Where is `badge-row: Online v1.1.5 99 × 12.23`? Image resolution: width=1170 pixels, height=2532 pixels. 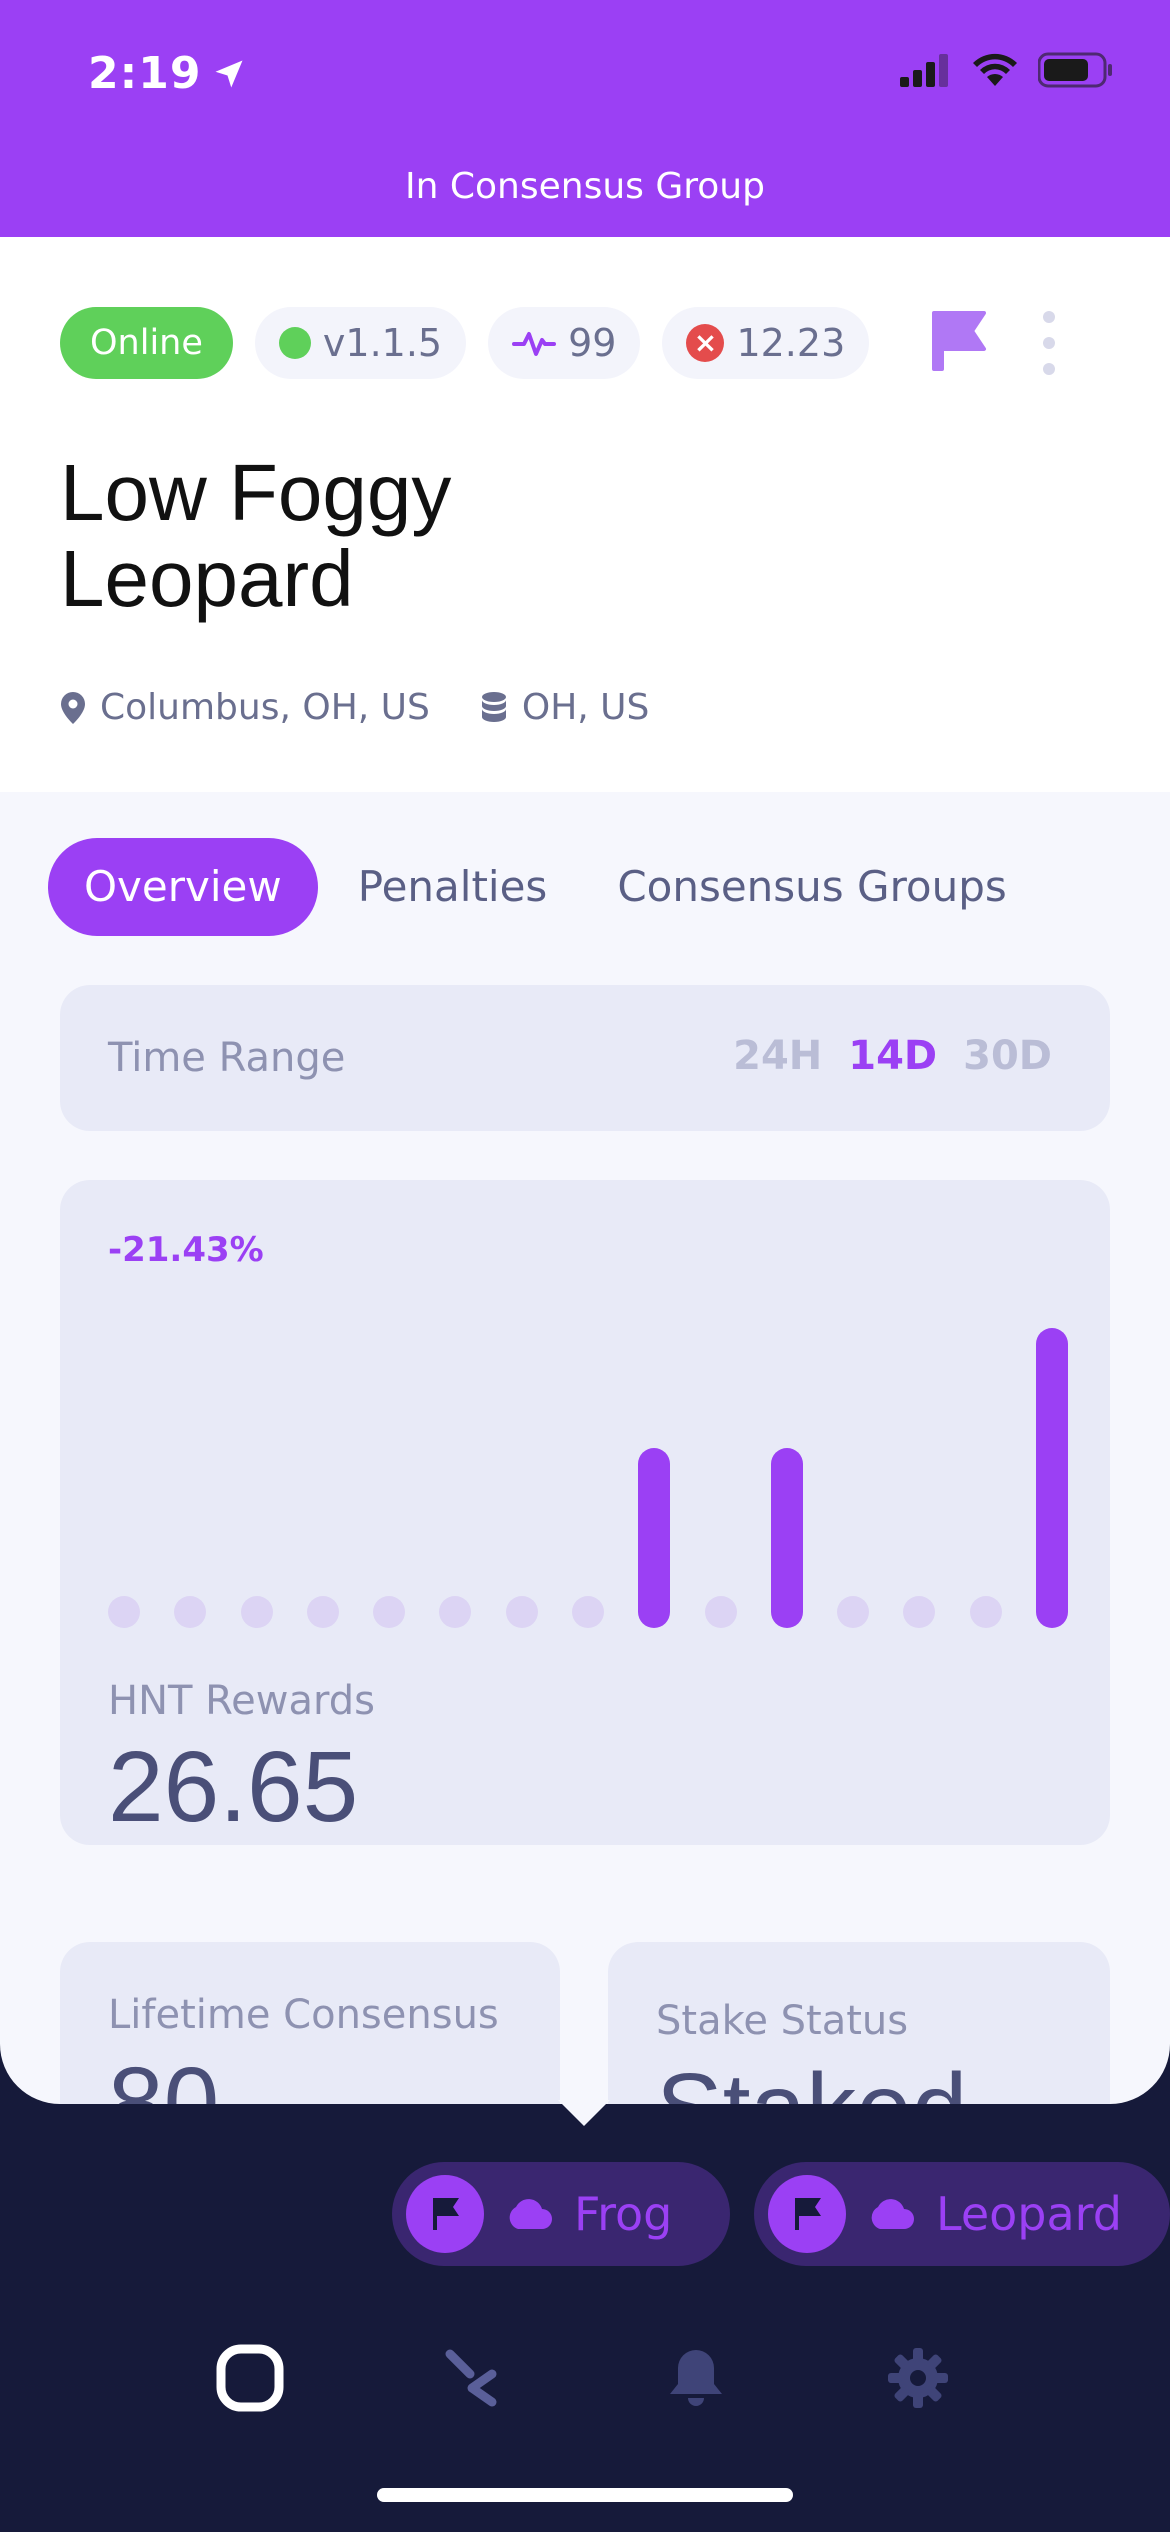
badge-row: Online v1.1.5 99 × 12.23 is located at coordinates (465, 343).